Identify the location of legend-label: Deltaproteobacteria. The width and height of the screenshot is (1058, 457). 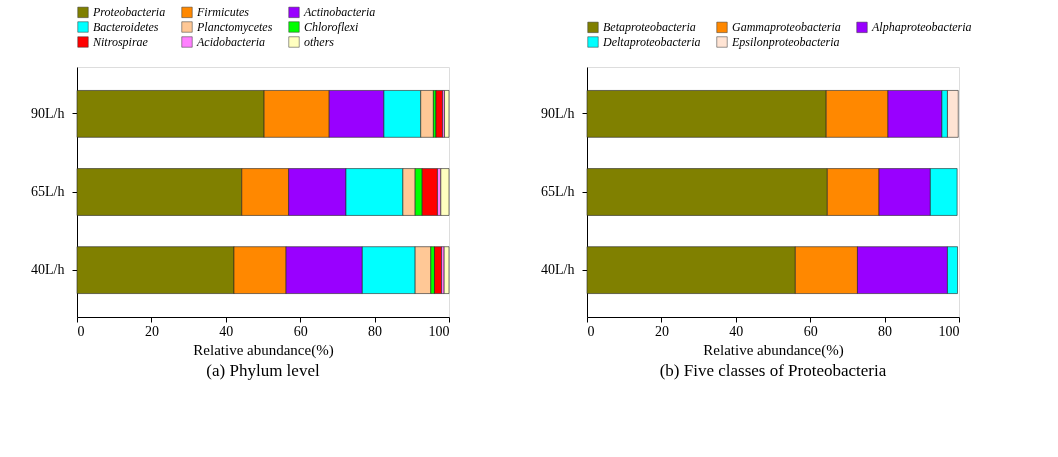
(651, 42).